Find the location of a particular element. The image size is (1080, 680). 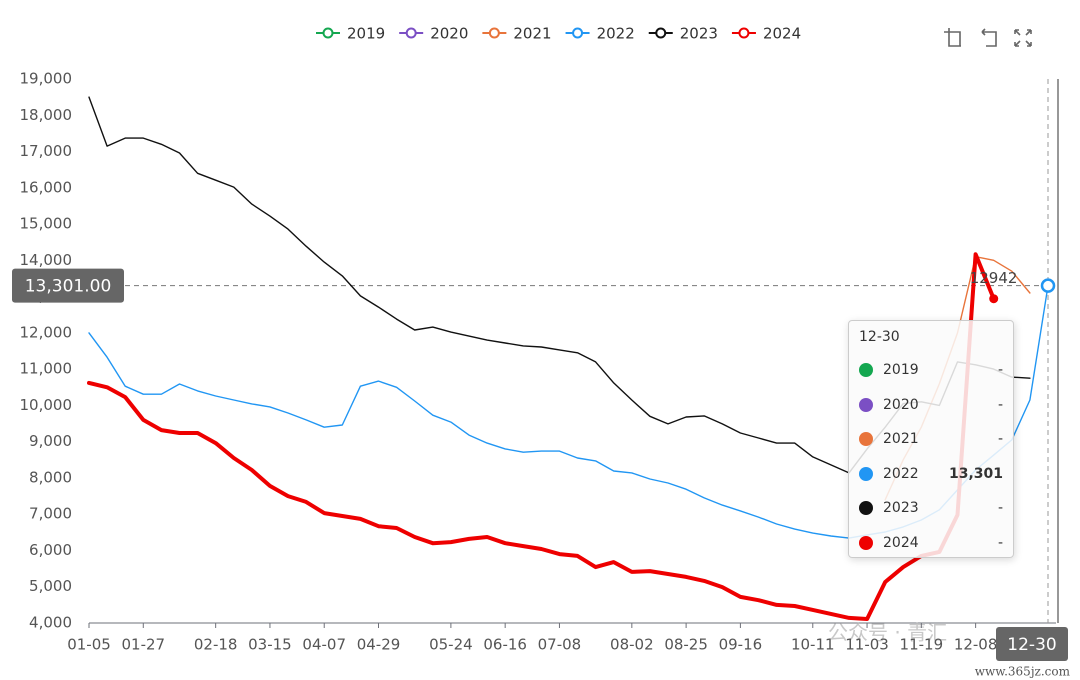

legend-item: 2021 is located at coordinates (517, 34).